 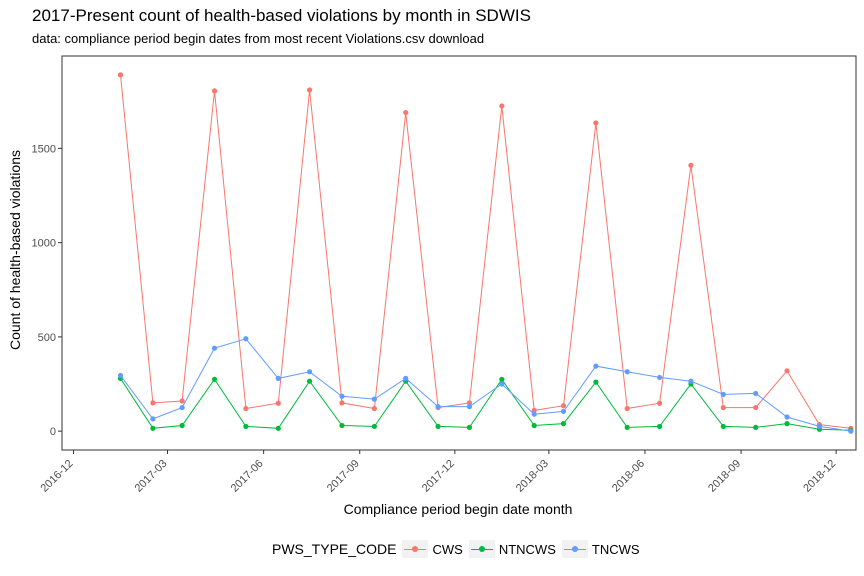 What do you see at coordinates (532, 476) in the screenshot?
I see `x-tick-label: 2018-03` at bounding box center [532, 476].